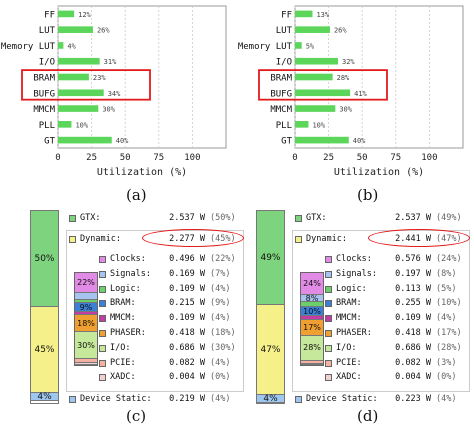  Describe the element at coordinates (137, 363) in the screenshot. I see `item-row: PCIE: 0.082 W (4%)` at that location.